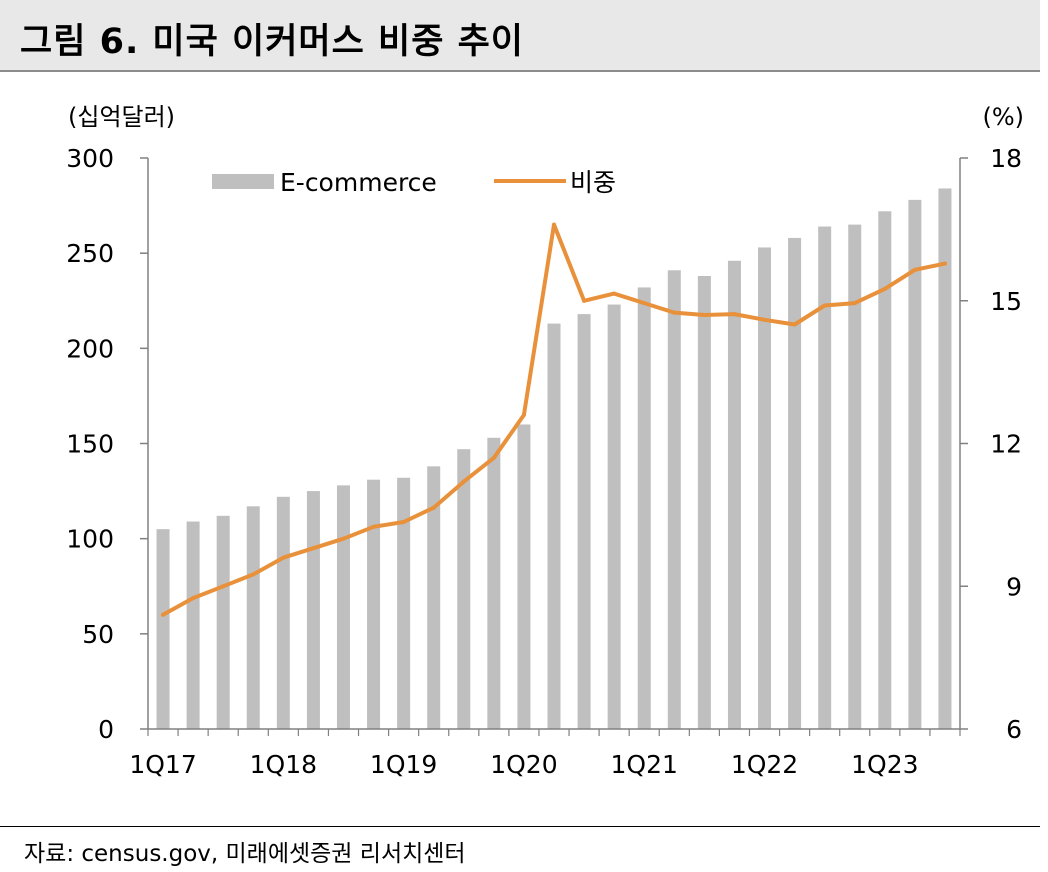 This screenshot has height=872, width=1048. I want to click on title-bar: 그림 6. 미국 이커머스 비중 추이, so click(520, 36).